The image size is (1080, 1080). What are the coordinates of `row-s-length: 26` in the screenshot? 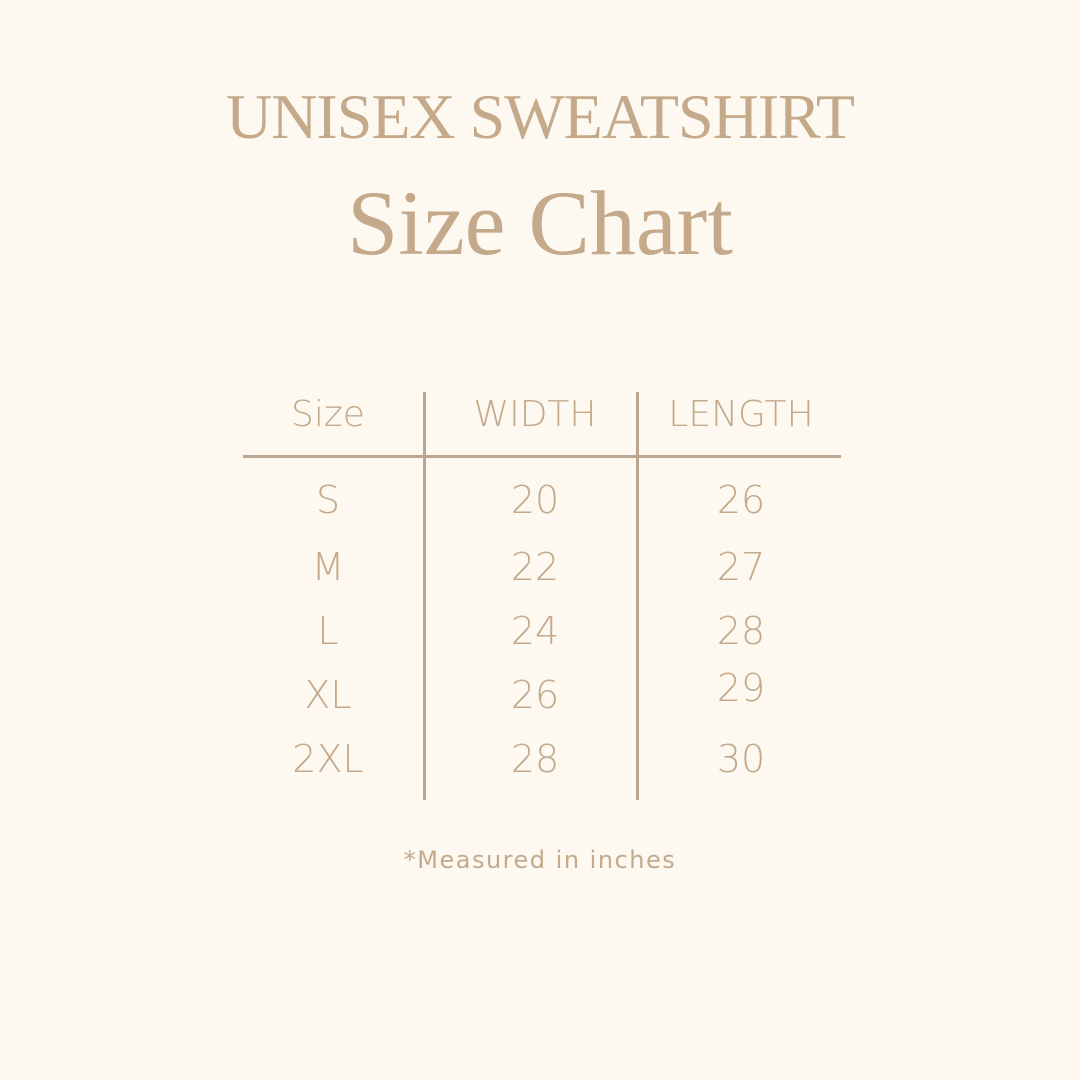 It's located at (741, 500).